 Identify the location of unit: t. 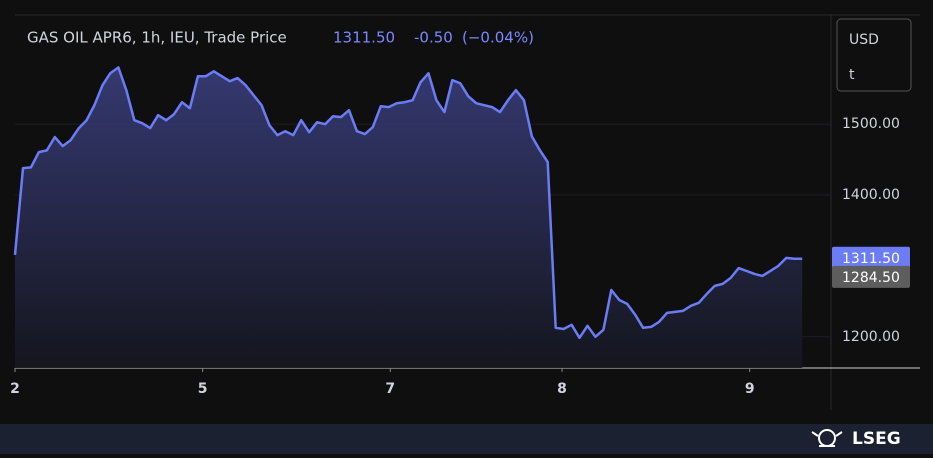
(852, 75).